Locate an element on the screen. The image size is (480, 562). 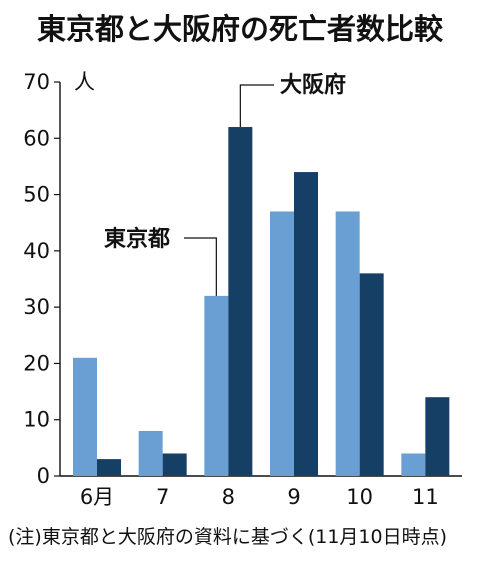
series-label-osaka: 大阪府 is located at coordinates (313, 85).